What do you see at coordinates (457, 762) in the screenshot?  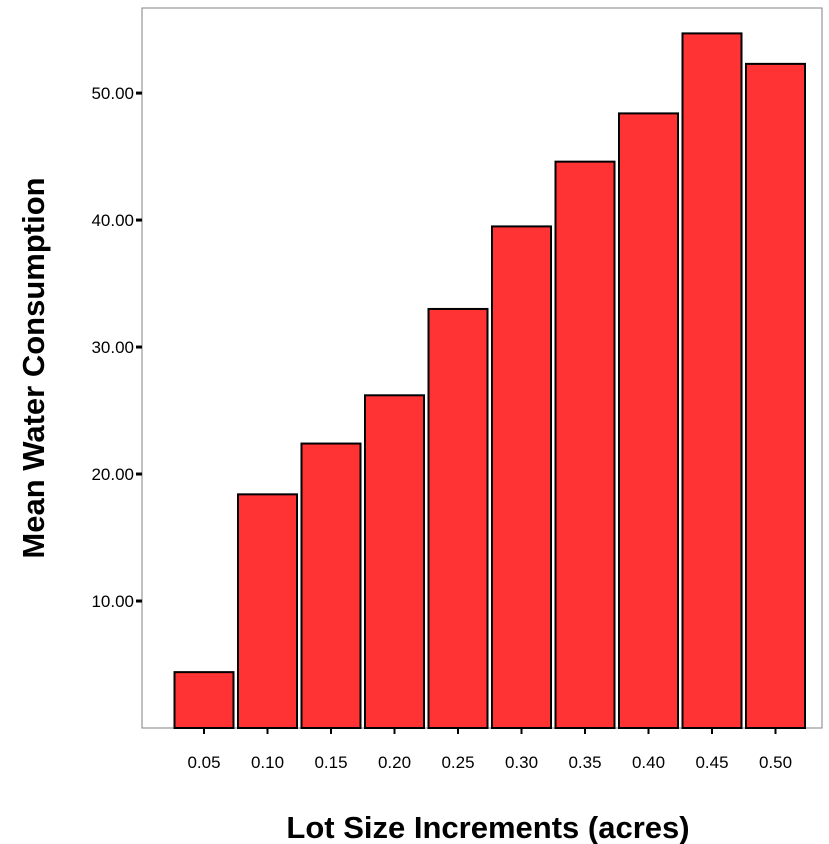 I see `x-tick-label-0.25: 0.25` at bounding box center [457, 762].